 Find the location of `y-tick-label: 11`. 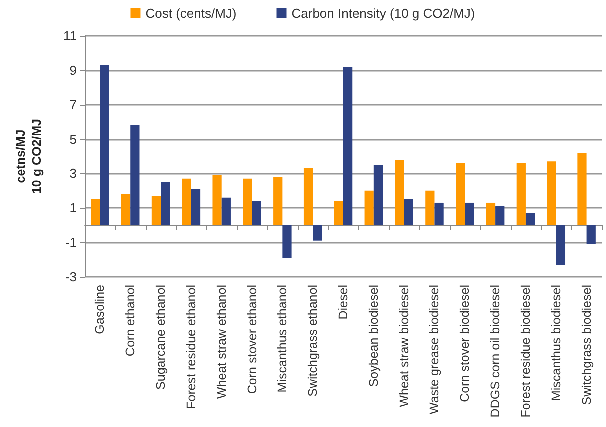

y-tick-label: 11 is located at coordinates (70, 36).